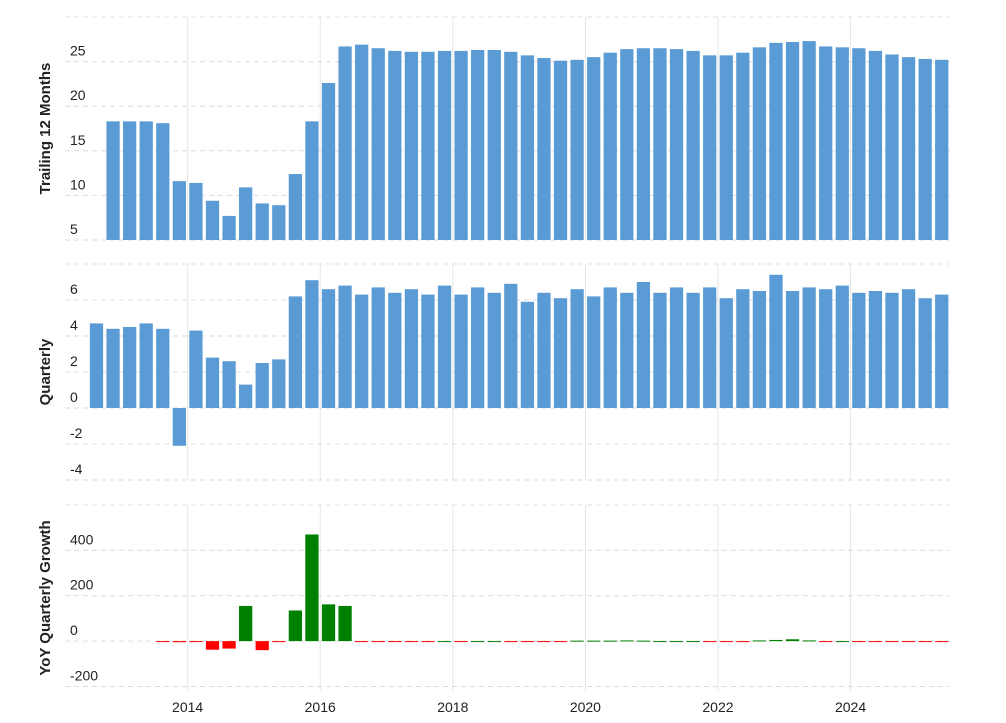 Image resolution: width=1006 pixels, height=723 pixels. What do you see at coordinates (74, 229) in the screenshot?
I see `y-tick-label: 5` at bounding box center [74, 229].